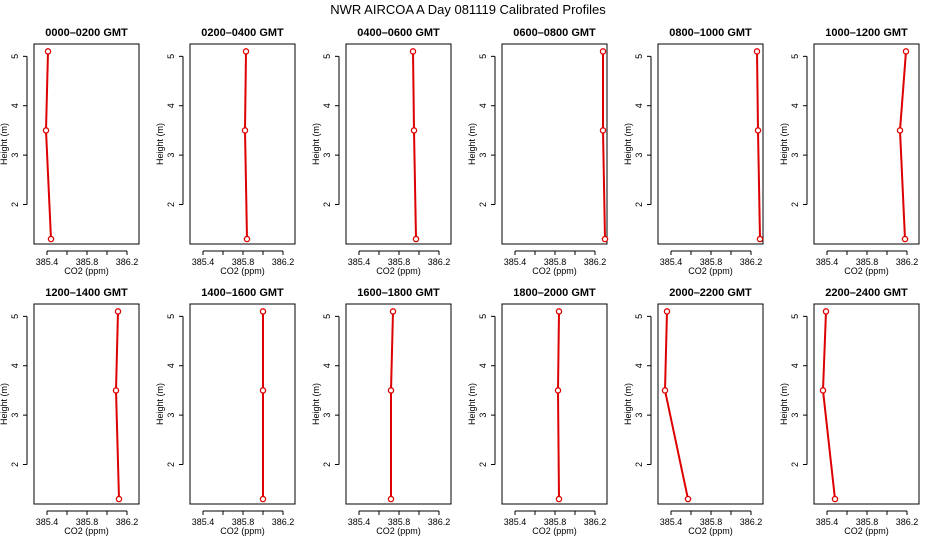  I want to click on panel-title: 2000–2200 GMT, so click(710, 293).